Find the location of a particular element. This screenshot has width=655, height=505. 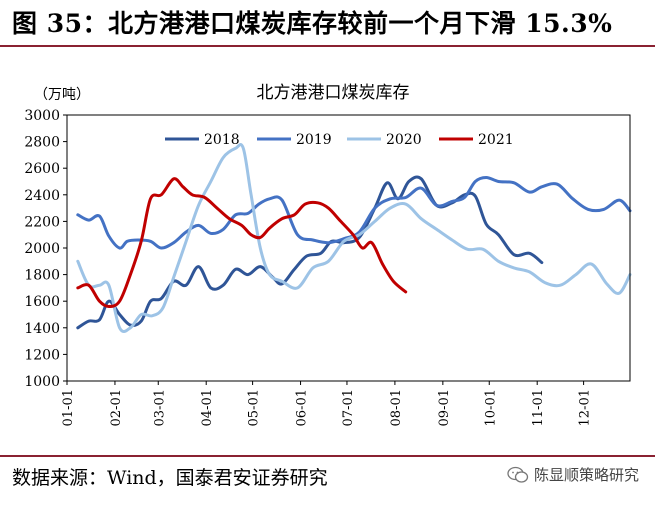

y-tick-label: 2400 is located at coordinates (42, 196).